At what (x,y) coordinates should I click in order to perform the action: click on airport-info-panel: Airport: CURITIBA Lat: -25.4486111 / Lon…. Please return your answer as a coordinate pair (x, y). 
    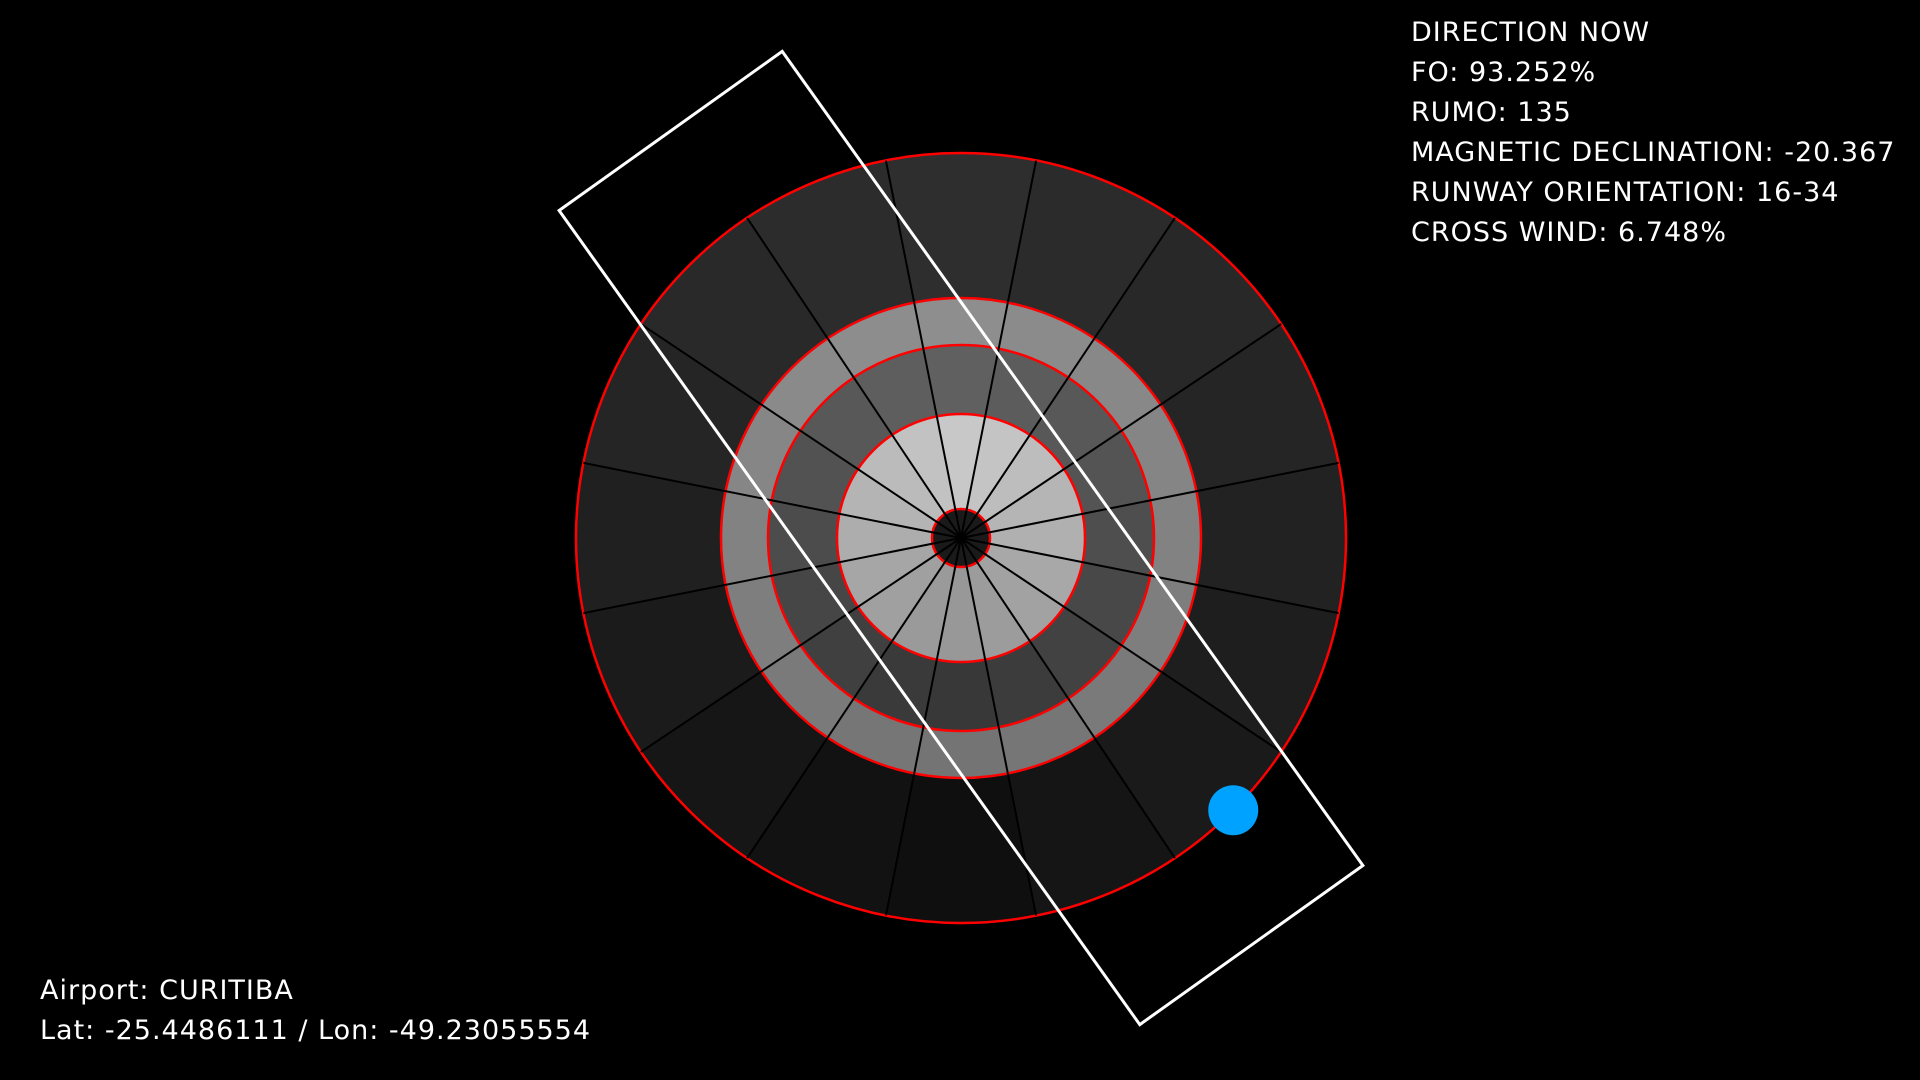
    Looking at the image, I should click on (315, 1011).